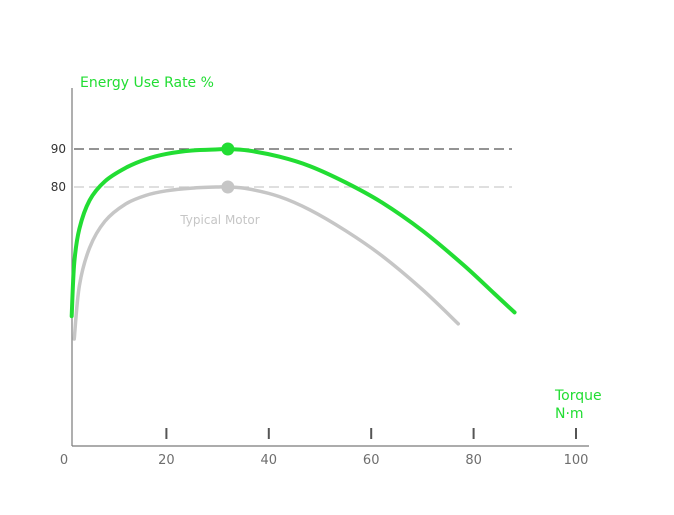 This screenshot has width=674, height=515. What do you see at coordinates (219, 220) in the screenshot?
I see `typical-motor-label: Typical Motor` at bounding box center [219, 220].